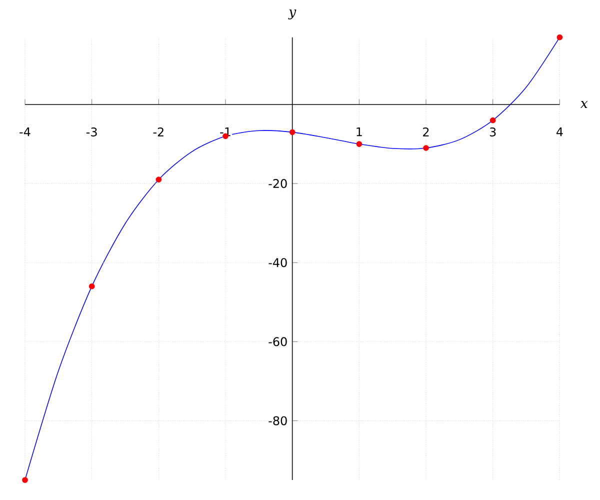 The image size is (600, 500). Describe the element at coordinates (292, 15) in the screenshot. I see `y-axis-title: y` at that location.